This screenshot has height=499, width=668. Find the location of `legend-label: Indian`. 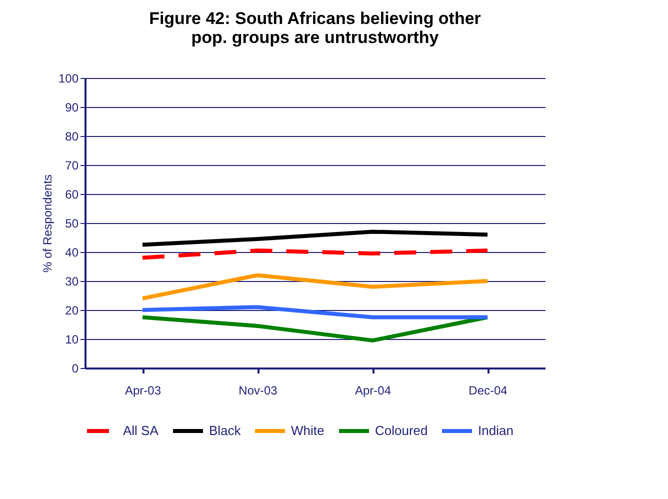

legend-label: Indian is located at coordinates (496, 430).